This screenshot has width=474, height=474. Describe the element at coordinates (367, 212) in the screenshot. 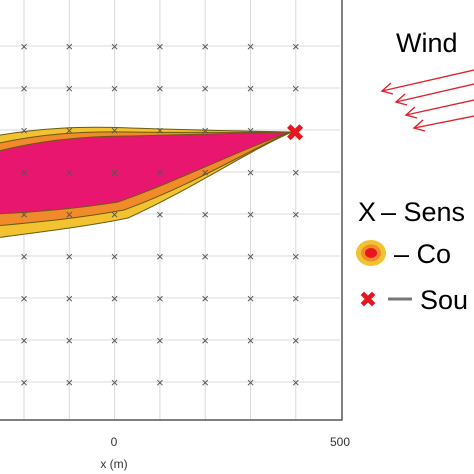

I see `legend-sensor-symbol: X` at that location.